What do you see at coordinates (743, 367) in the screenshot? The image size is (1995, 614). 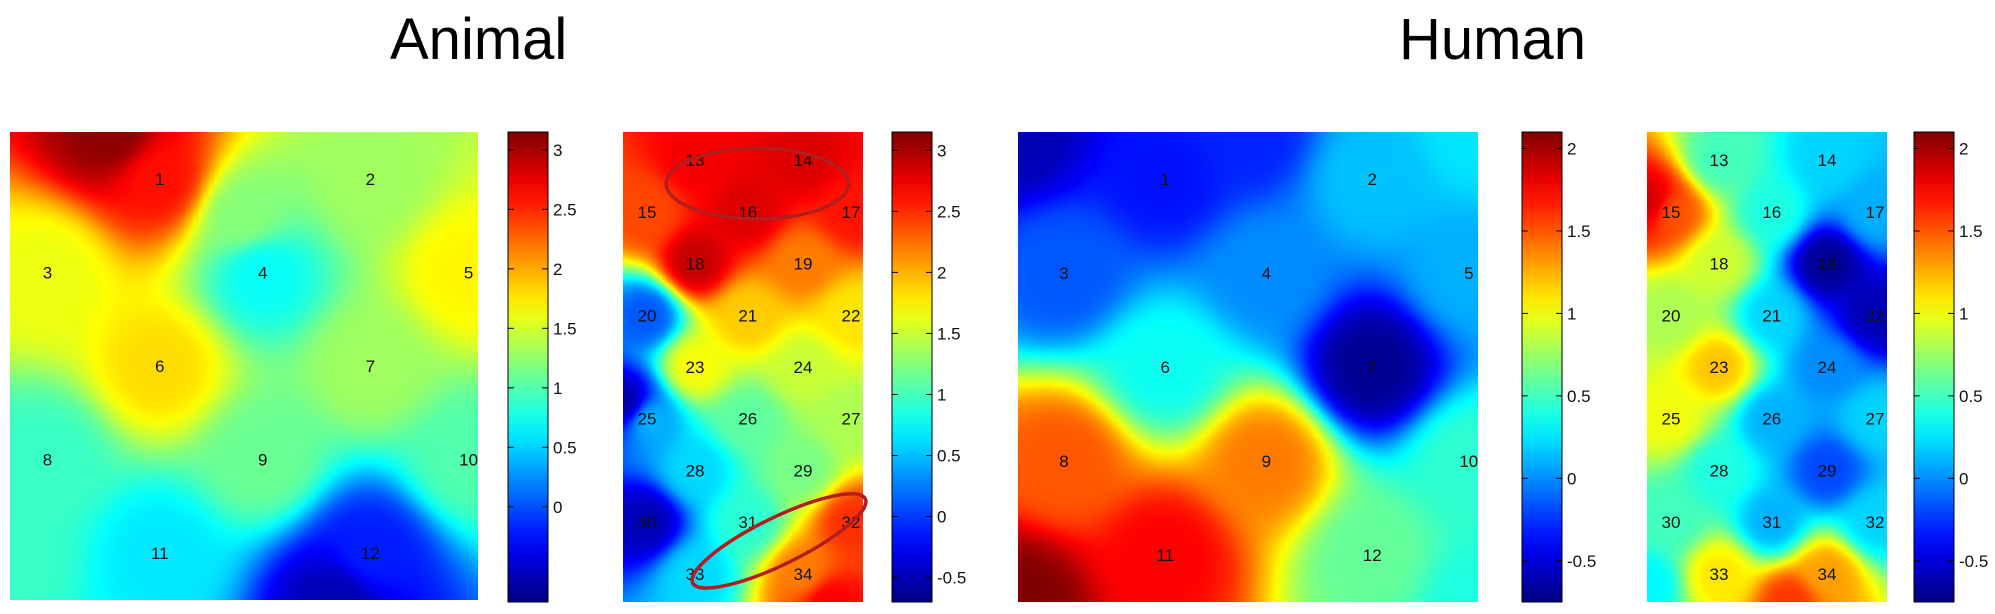 I see `heat-field` at bounding box center [743, 367].